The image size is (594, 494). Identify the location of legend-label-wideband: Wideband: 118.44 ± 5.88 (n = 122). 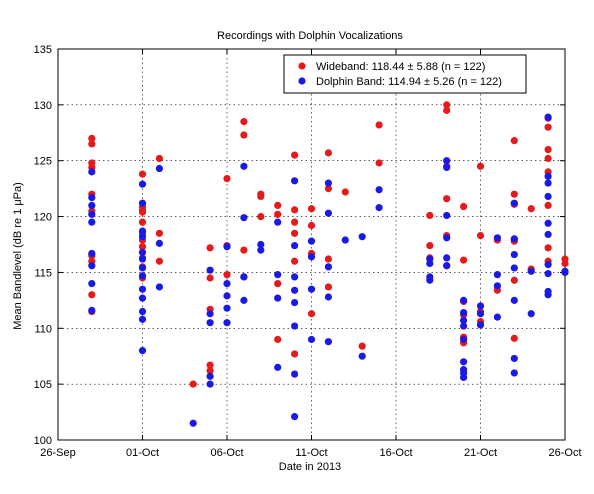
(400, 67).